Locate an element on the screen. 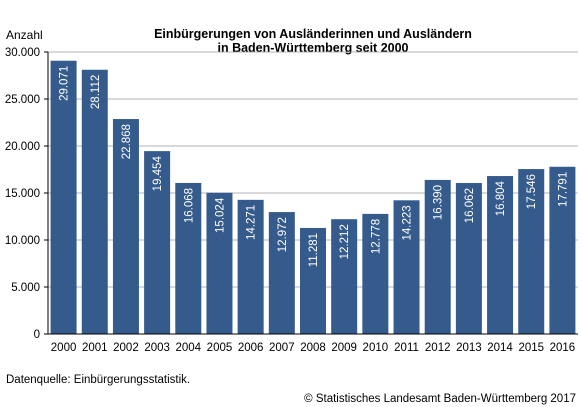  source-note: Datenquelle: Einbürgerungsstatistik. is located at coordinates (98, 380).